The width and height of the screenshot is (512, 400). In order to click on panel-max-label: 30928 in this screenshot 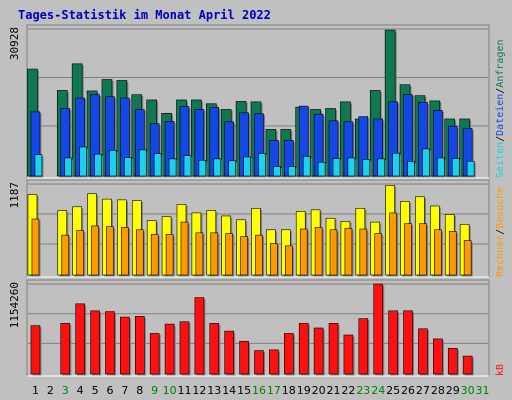, I will do `click(14, 43)`.